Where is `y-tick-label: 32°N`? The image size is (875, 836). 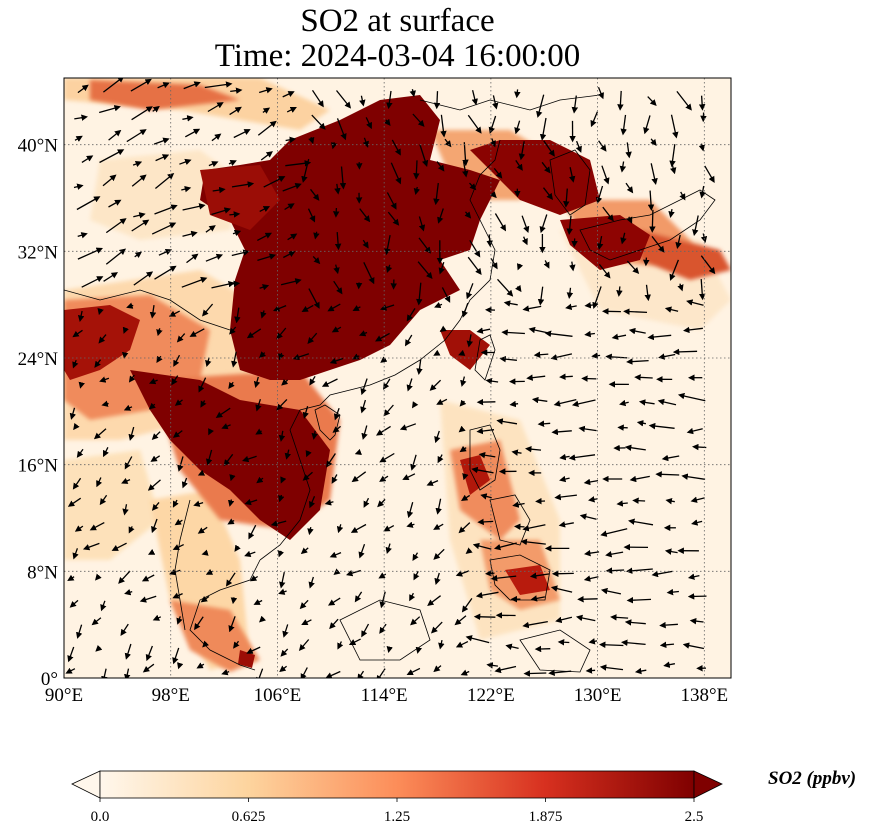
y-tick-label: 32°N is located at coordinates (38, 252).